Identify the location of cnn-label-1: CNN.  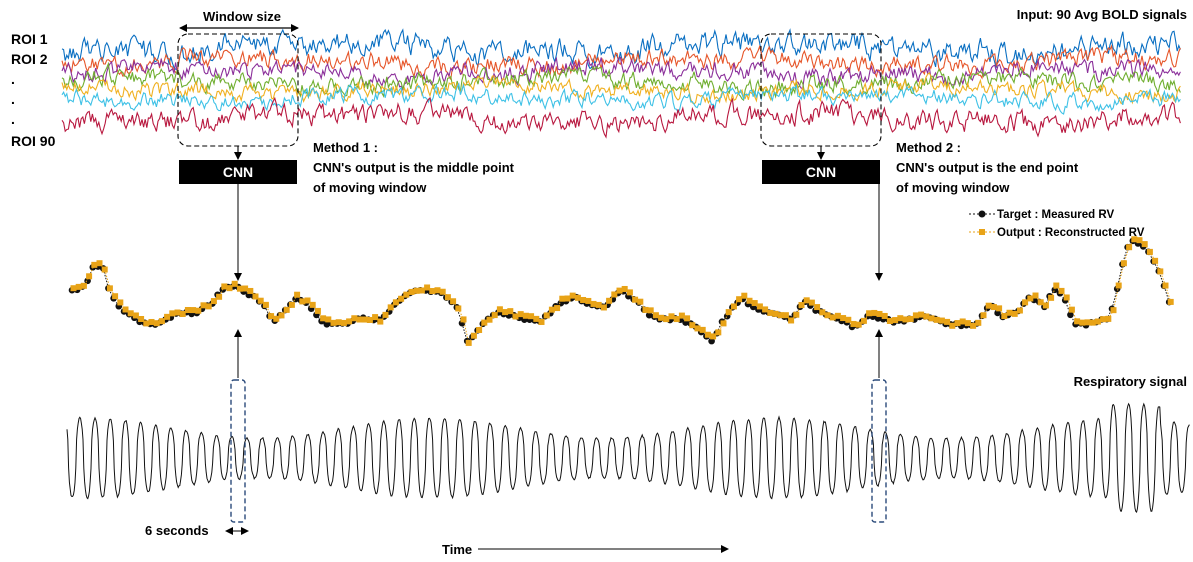
(238, 172).